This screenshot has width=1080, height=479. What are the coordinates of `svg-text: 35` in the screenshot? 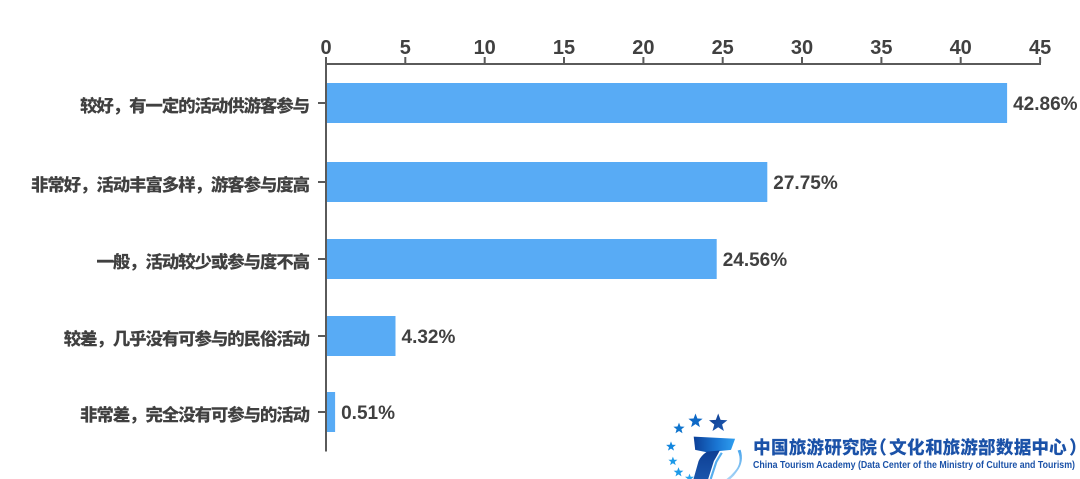 It's located at (881, 48).